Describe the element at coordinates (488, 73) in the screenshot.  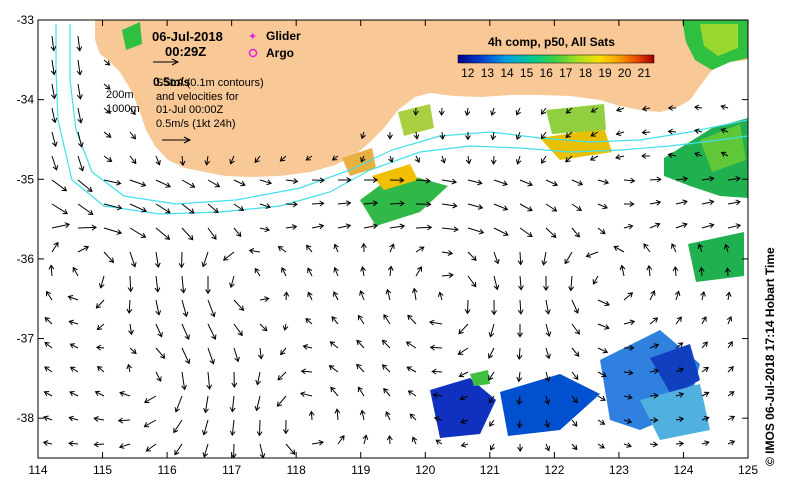
I see `colorbar-tick-label: 13` at that location.